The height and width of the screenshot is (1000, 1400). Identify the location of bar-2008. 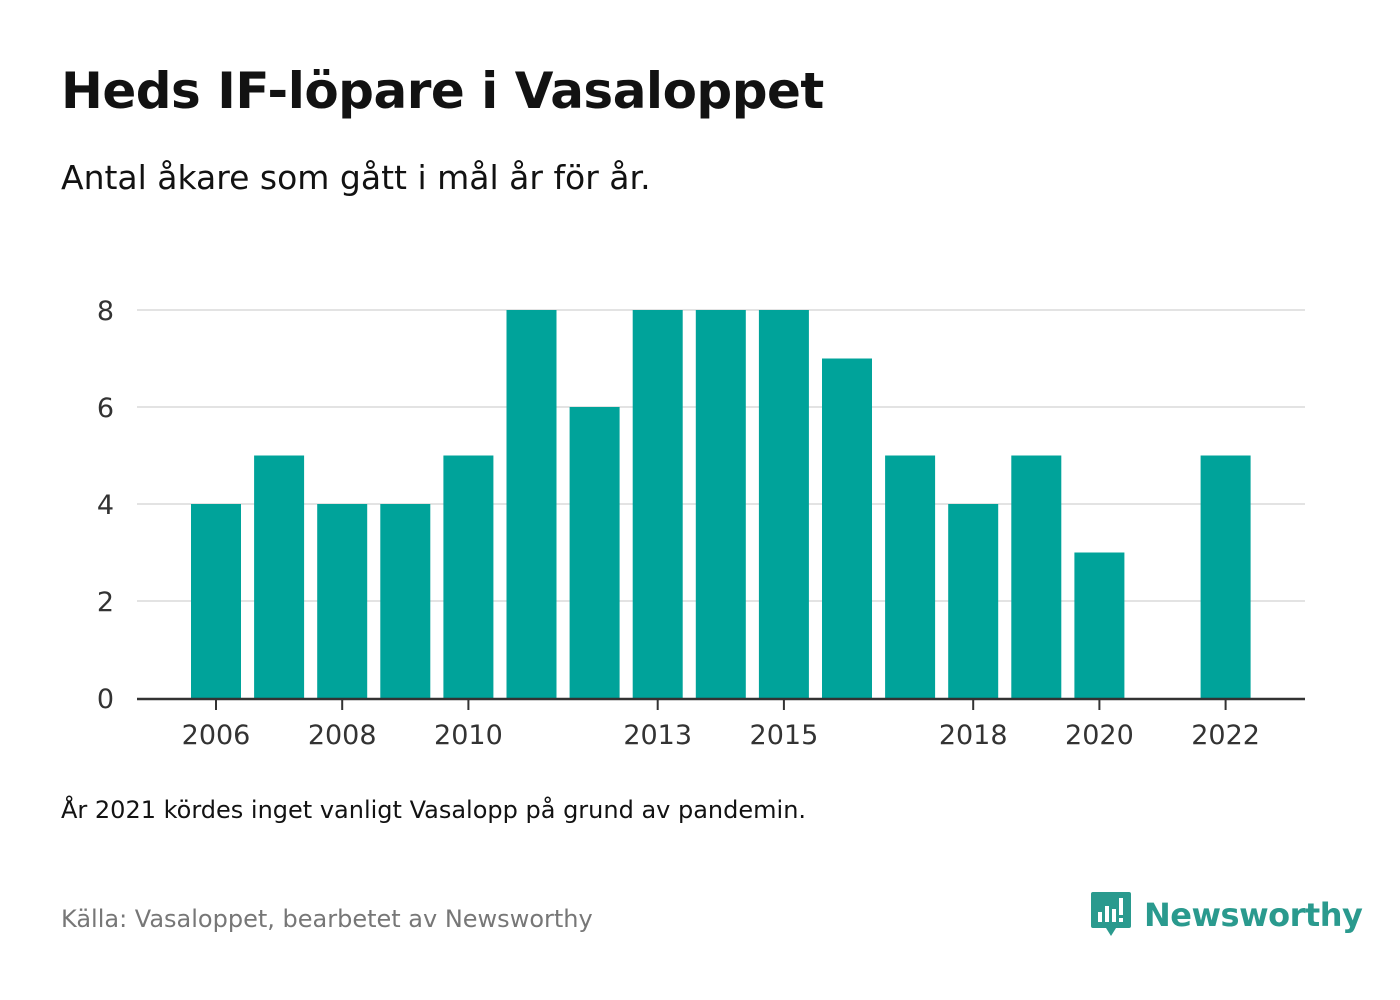
(342, 601).